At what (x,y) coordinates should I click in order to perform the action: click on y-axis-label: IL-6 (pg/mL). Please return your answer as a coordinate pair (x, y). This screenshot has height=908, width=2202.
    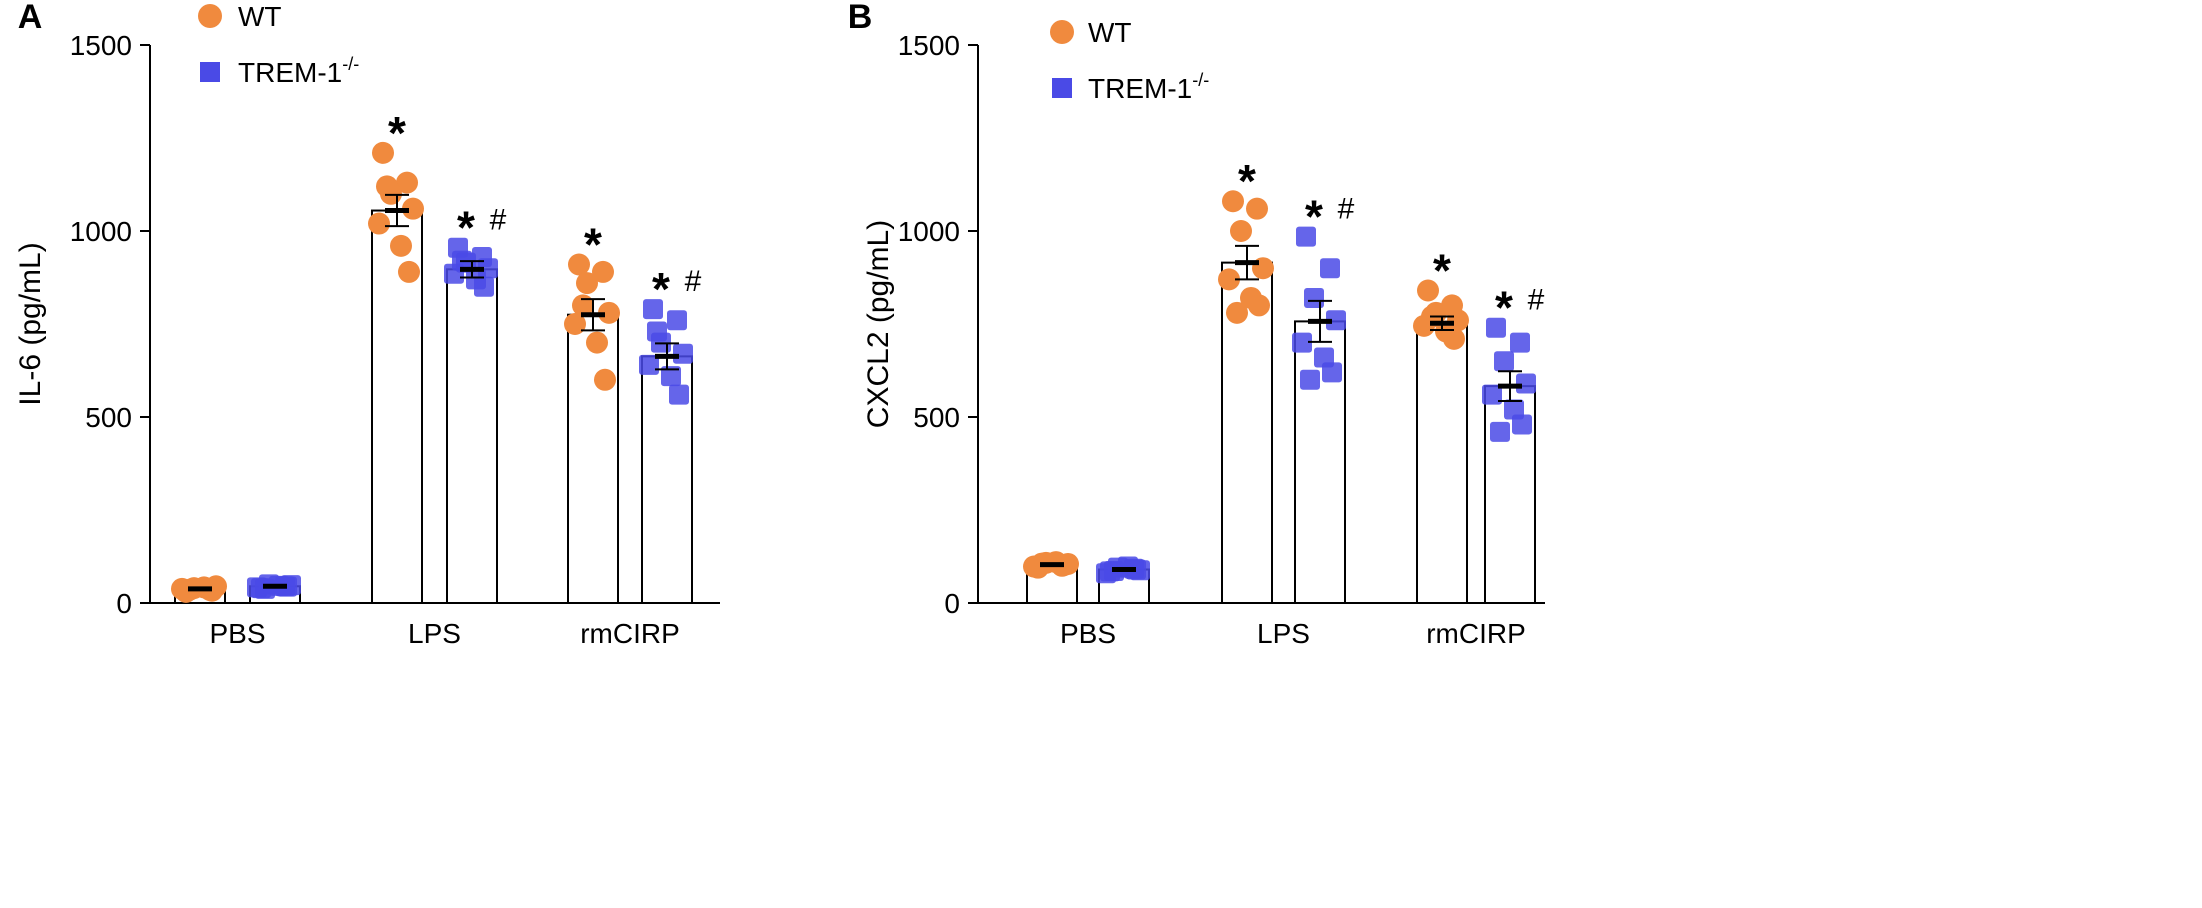
    Looking at the image, I should click on (30, 323).